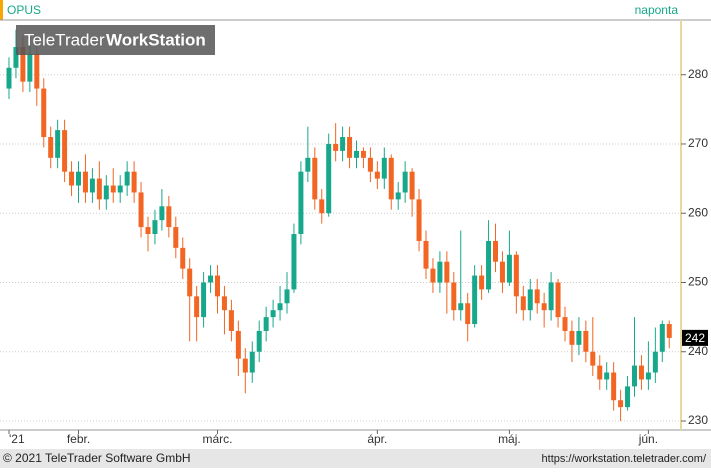  Describe the element at coordinates (17, 439) in the screenshot. I see `x-tick-label: '21` at that location.